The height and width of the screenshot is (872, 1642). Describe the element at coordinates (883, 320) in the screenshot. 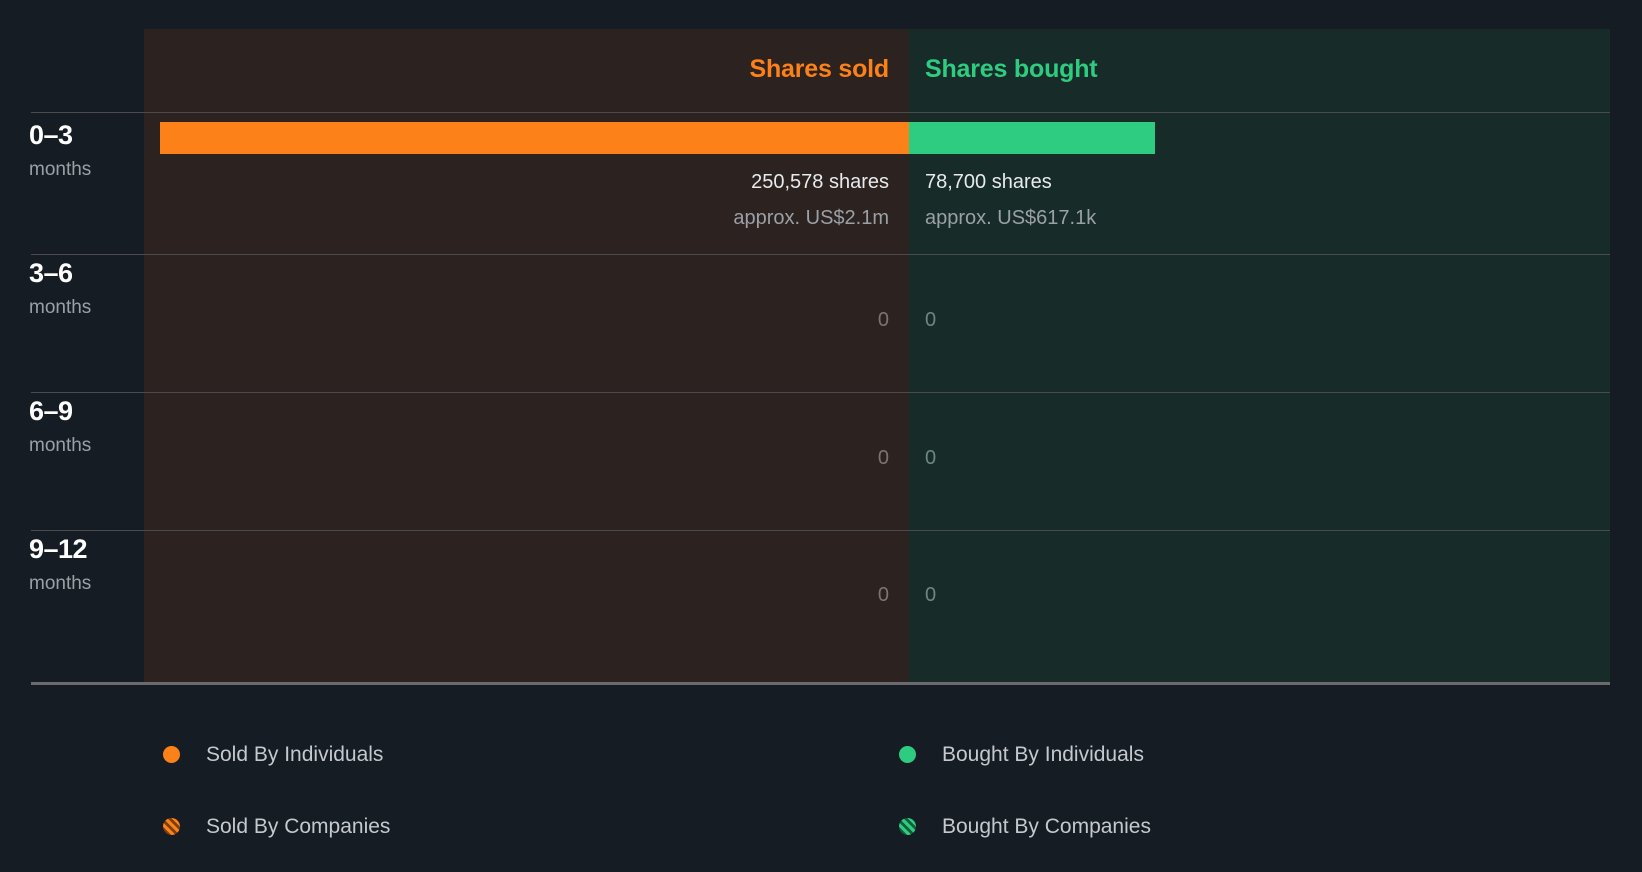

I see `value-shares-sold-3-6: 0` at that location.